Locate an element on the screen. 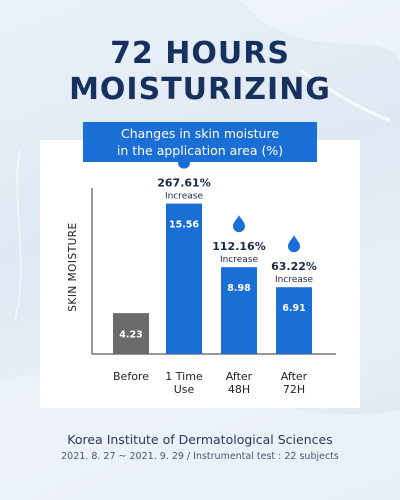 Image resolution: width=400 pixels, height=500 pixels. bar-value-label: 15.56 is located at coordinates (184, 225).